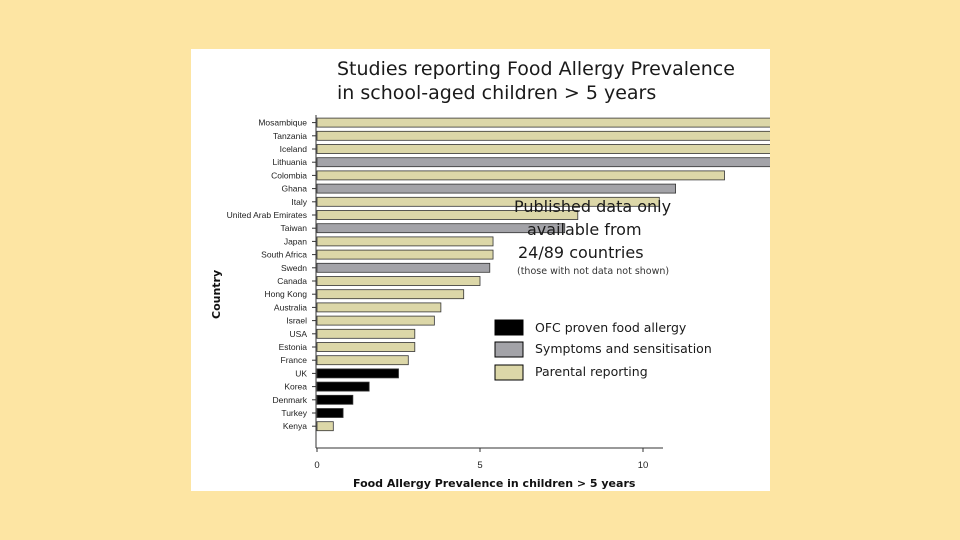 This screenshot has width=960, height=540. Describe the element at coordinates (479, 465) in the screenshot. I see `x-tick-label: 5` at that location.